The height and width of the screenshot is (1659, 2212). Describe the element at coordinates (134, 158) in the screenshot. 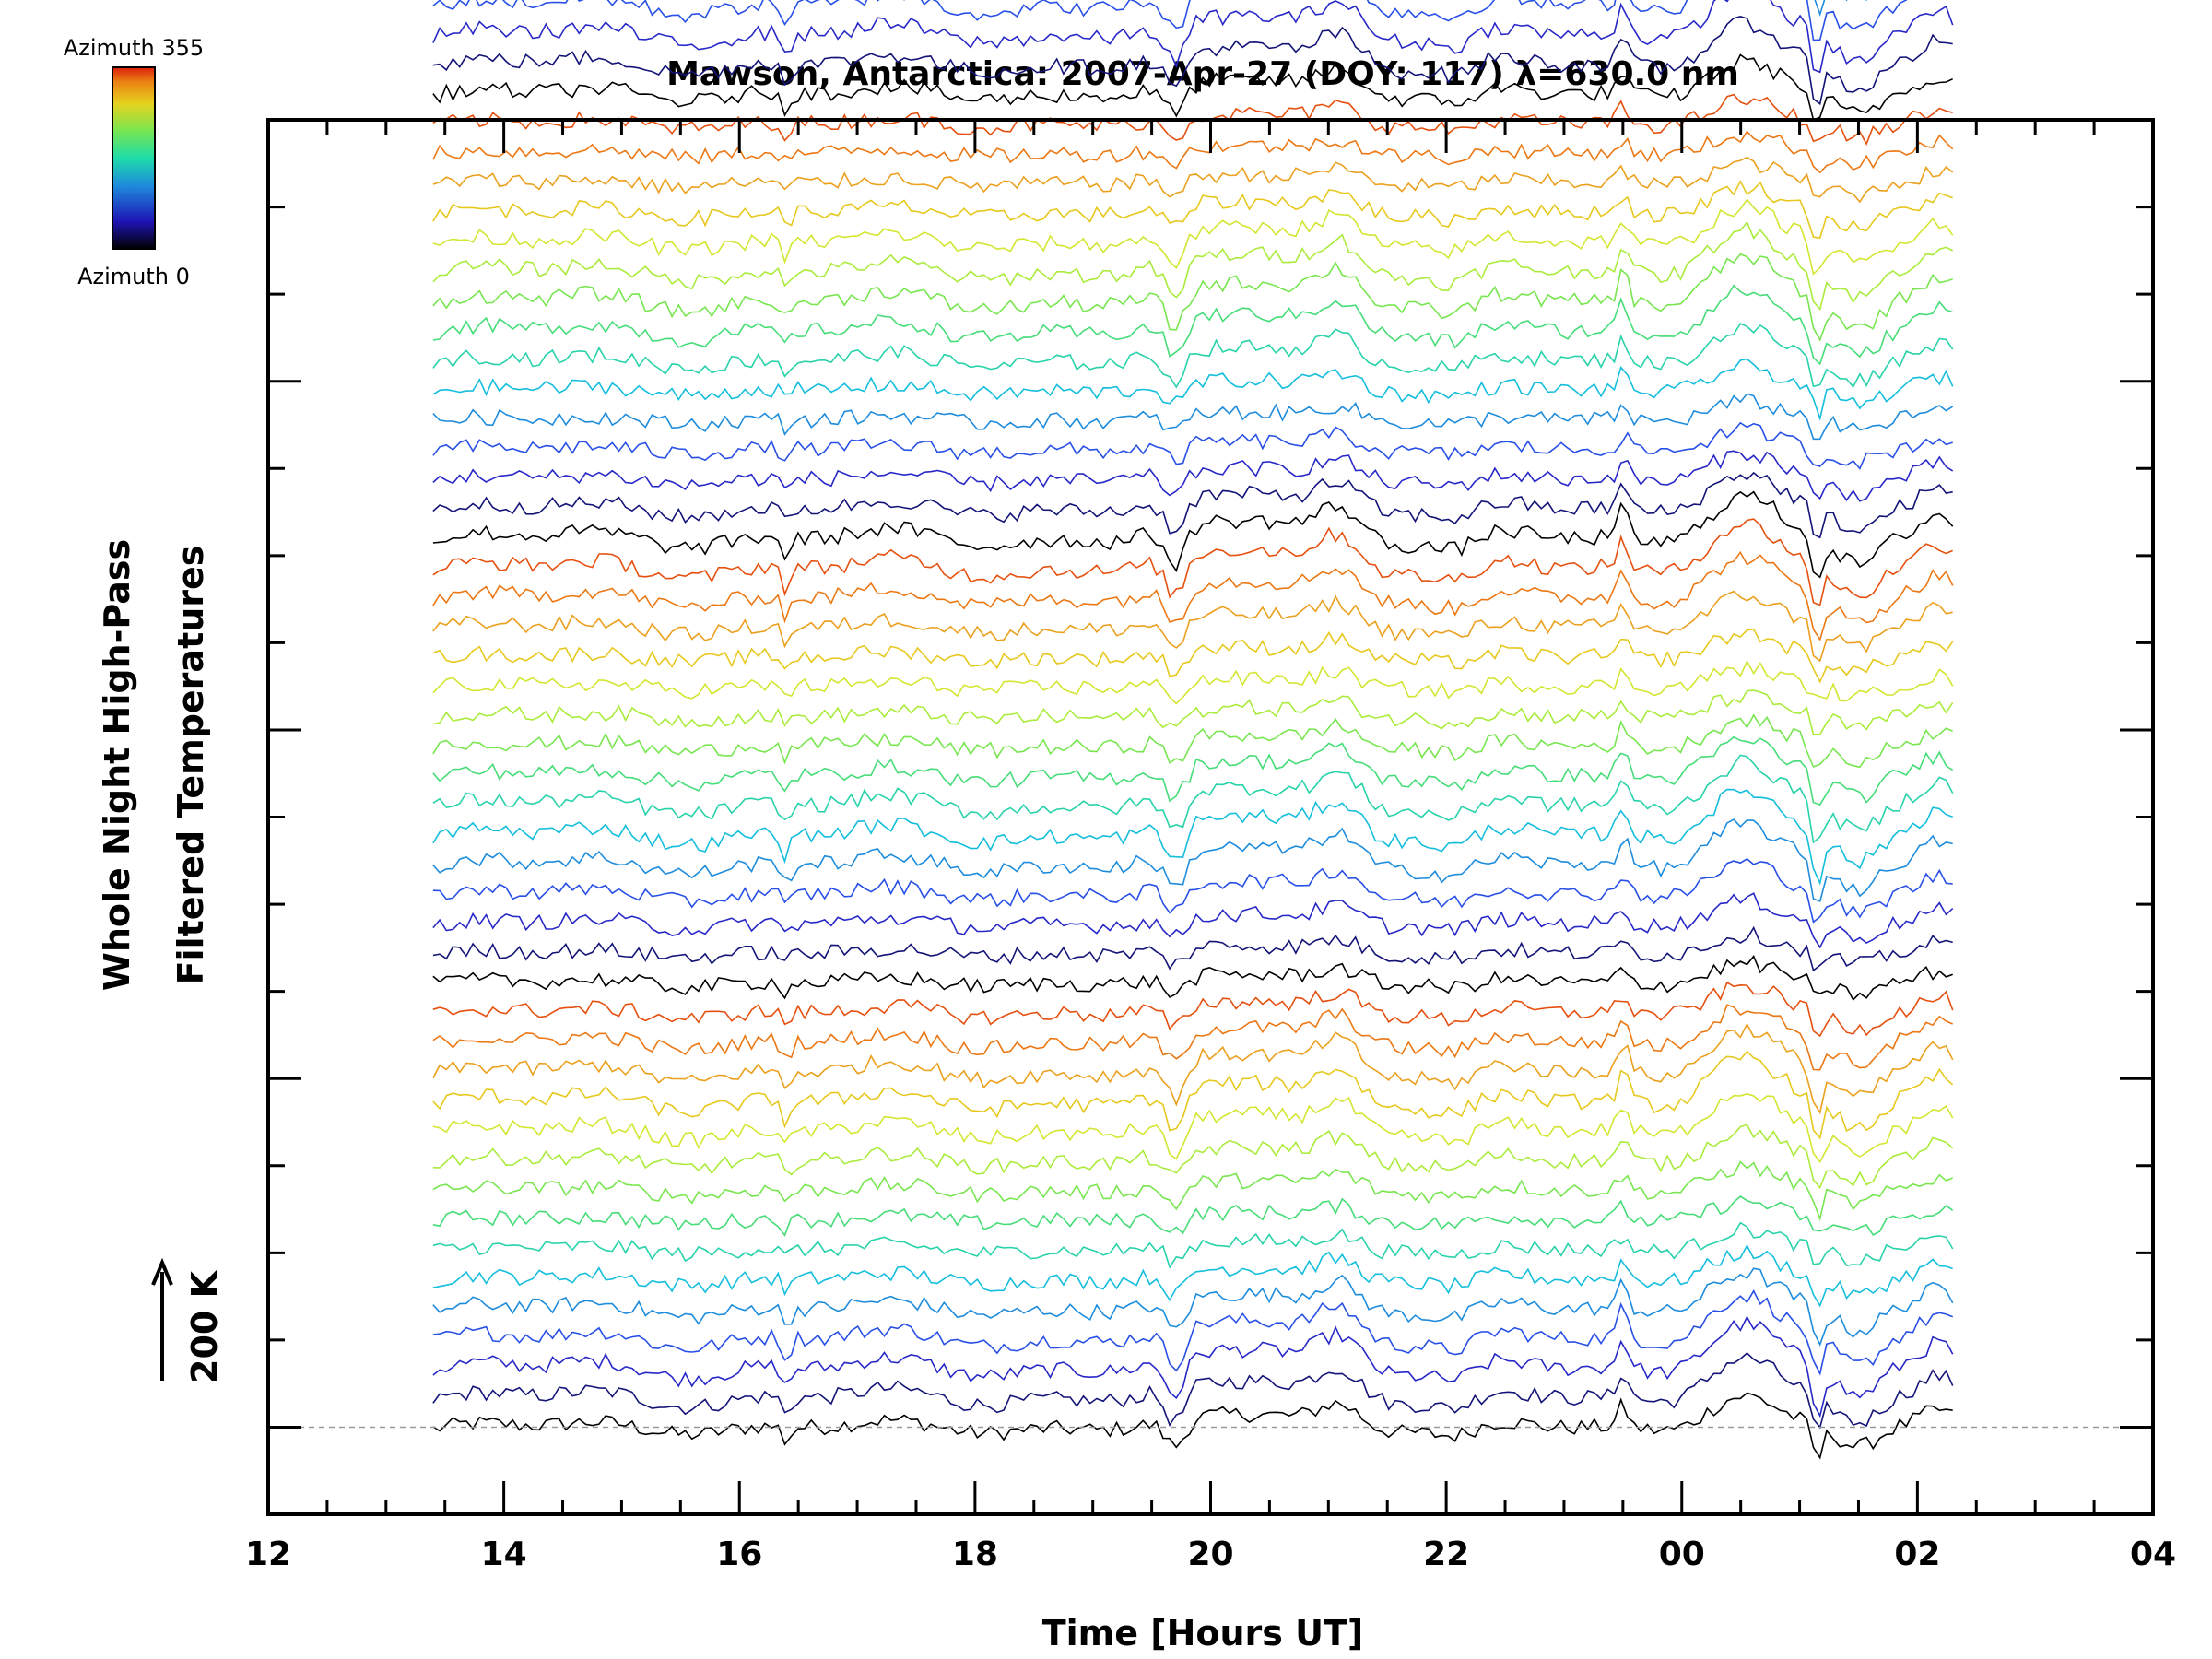

I see `colorbar-gradient` at that location.